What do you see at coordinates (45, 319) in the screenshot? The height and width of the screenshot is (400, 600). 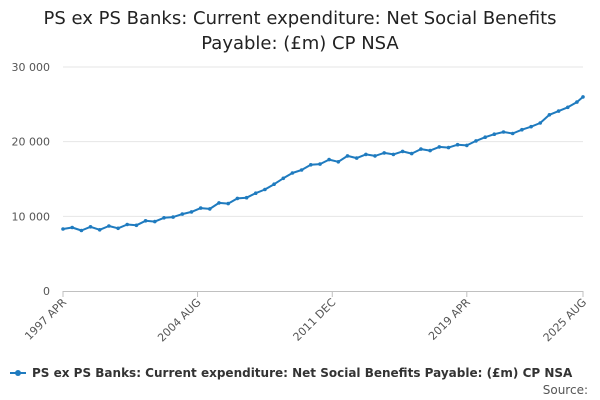 I see `x-tick-label: 1997 APR` at bounding box center [45, 319].